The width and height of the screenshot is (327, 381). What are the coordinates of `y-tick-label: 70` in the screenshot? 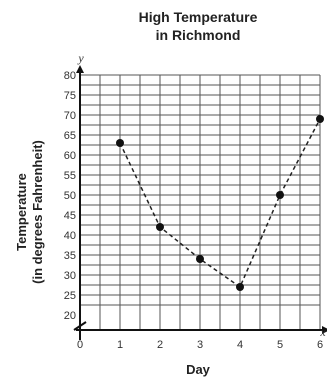 It's located at (70, 116).